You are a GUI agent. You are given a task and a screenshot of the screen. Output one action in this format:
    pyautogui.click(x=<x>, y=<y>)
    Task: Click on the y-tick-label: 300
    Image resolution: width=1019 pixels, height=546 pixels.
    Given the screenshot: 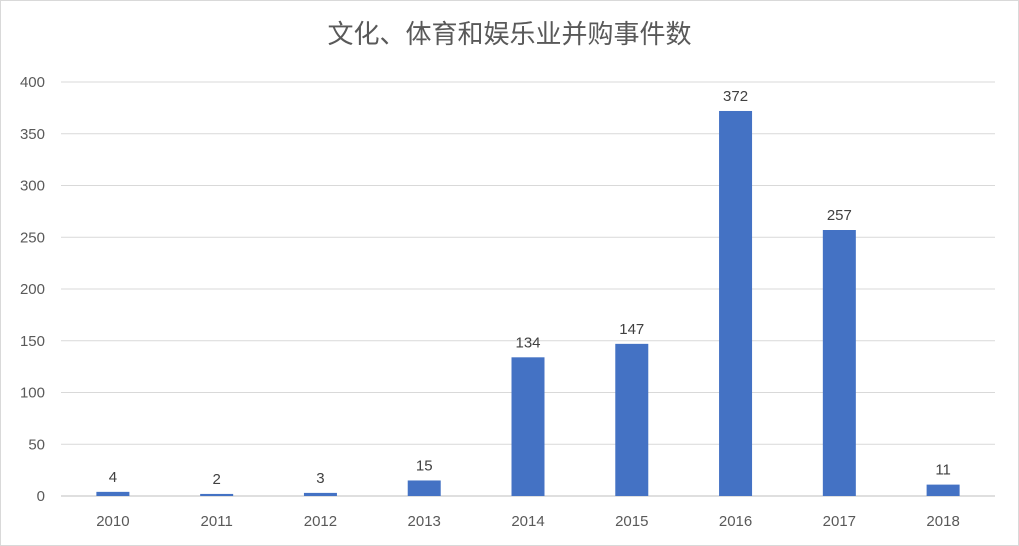 What is the action you would take?
    pyautogui.click(x=32, y=186)
    